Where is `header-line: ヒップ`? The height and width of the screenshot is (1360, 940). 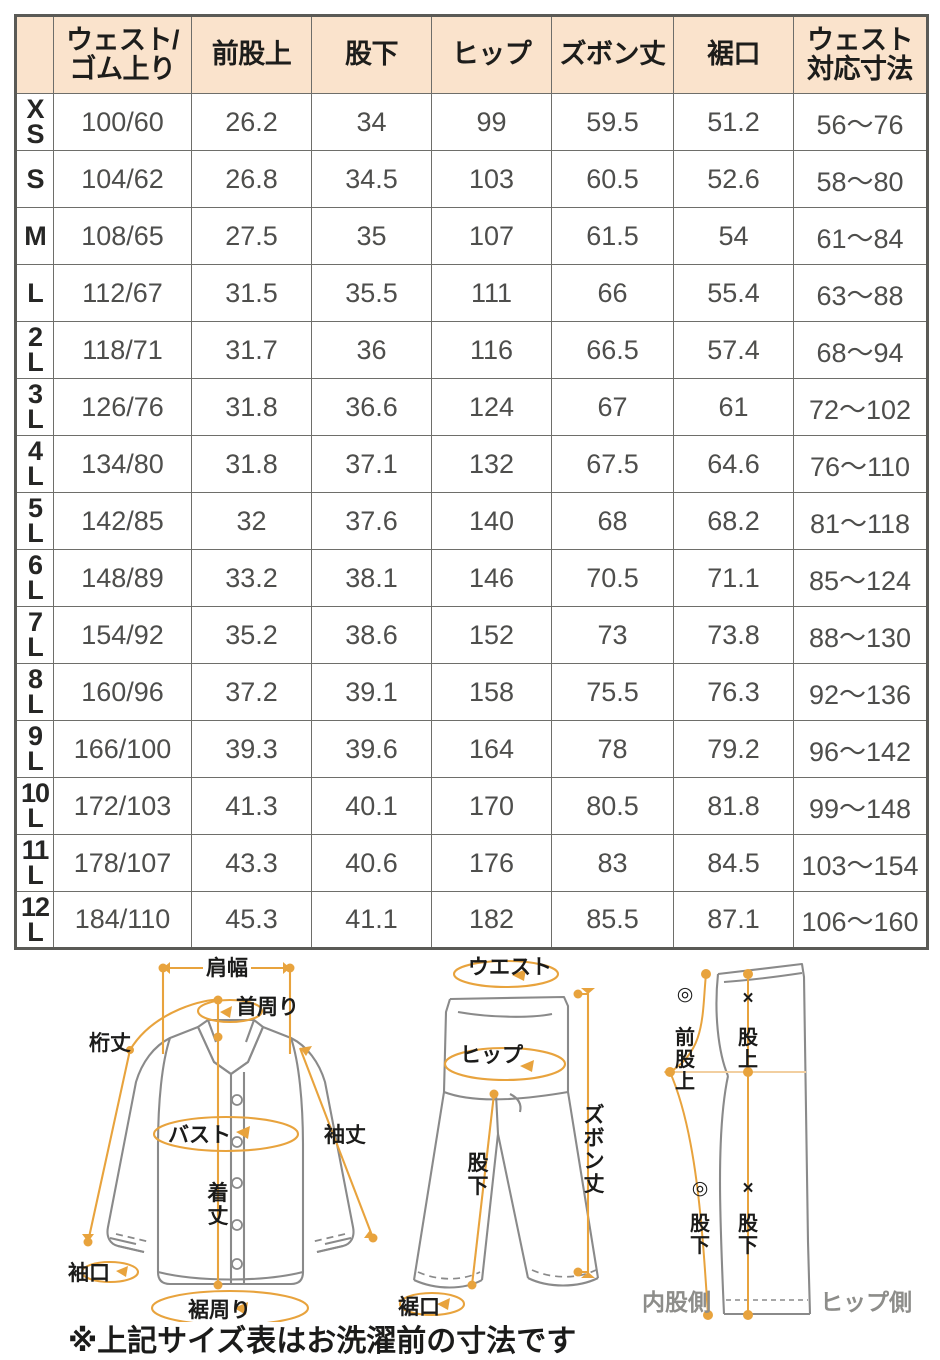
header-line: ヒップ is located at coordinates (491, 54).